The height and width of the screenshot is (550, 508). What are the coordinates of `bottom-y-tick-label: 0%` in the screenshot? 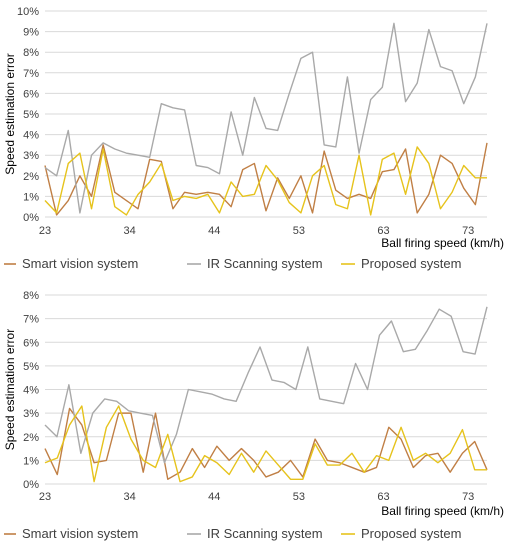 It's located at (31, 485).